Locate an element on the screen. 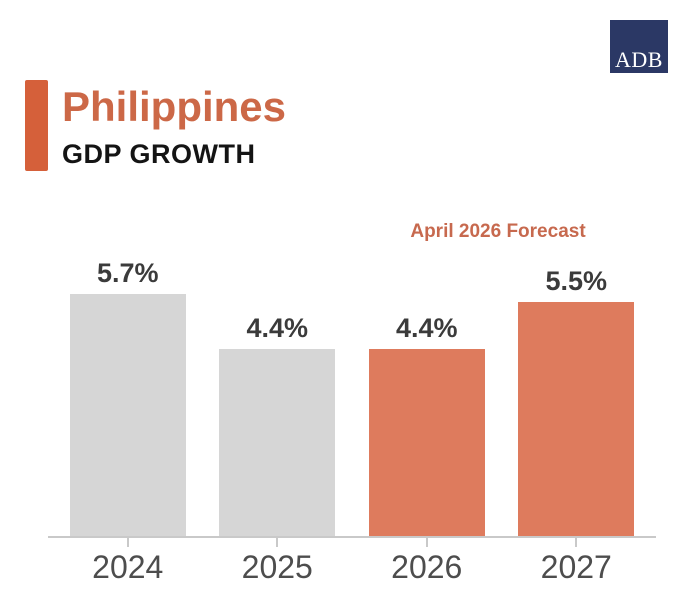  tick-column-2025 is located at coordinates (278, 542).